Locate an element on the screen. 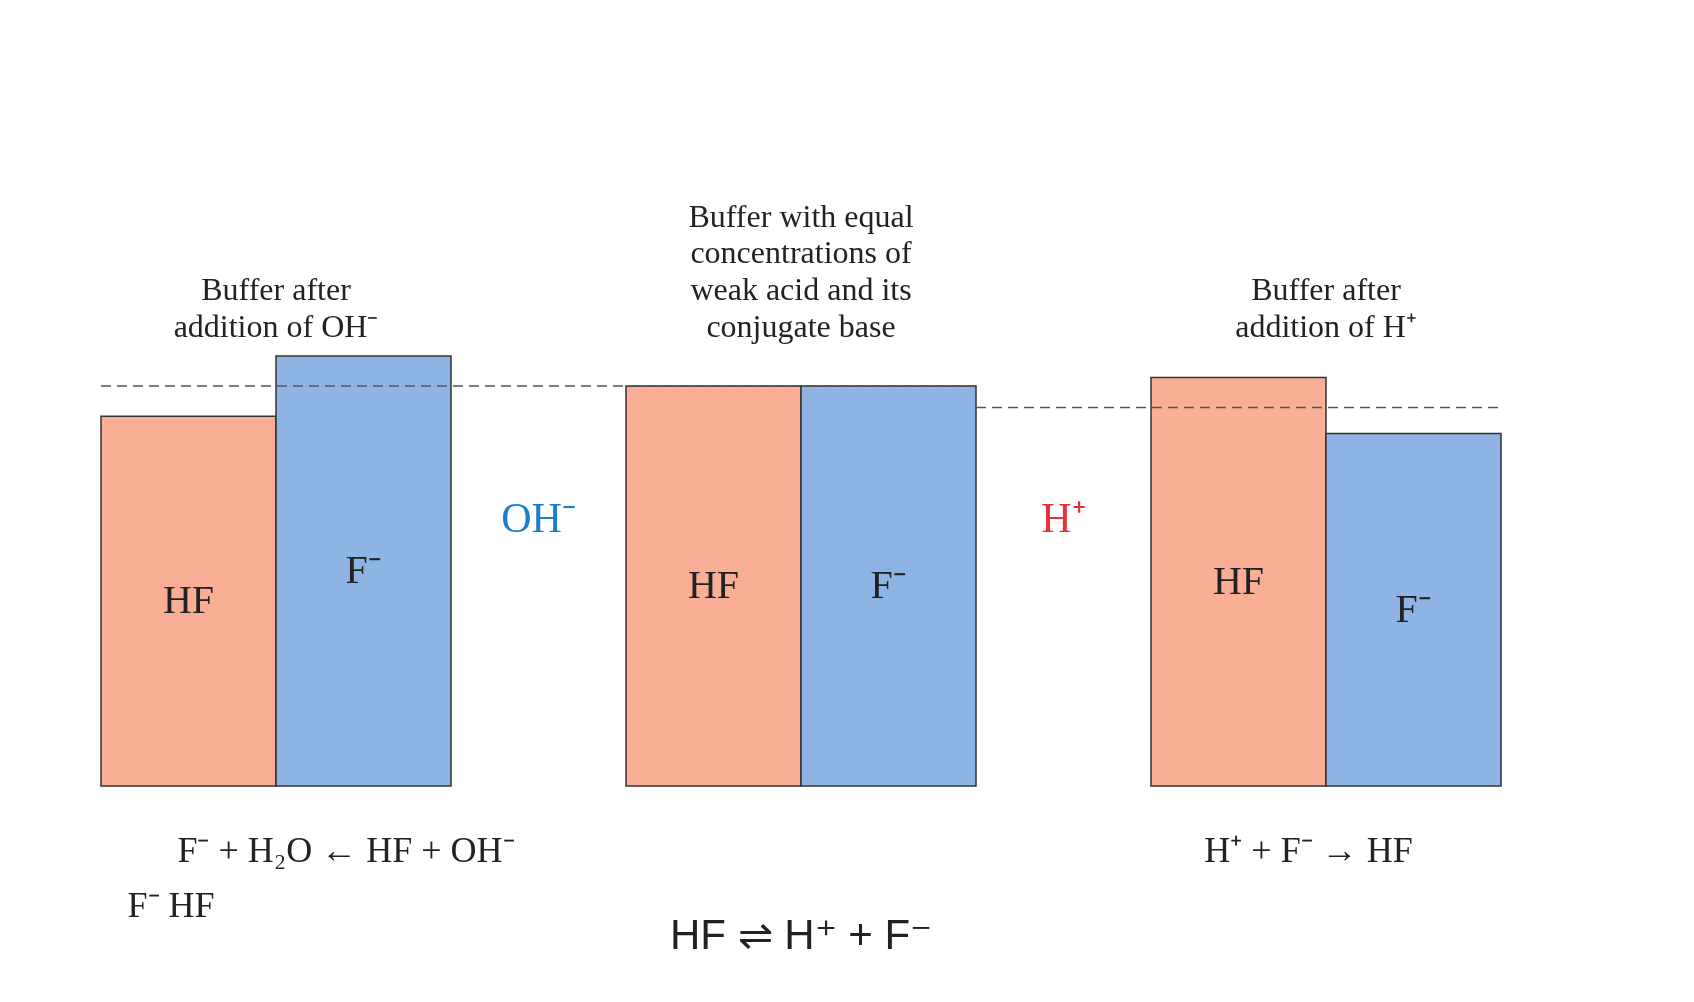  text: F⁻ HF is located at coordinates (171, 905).